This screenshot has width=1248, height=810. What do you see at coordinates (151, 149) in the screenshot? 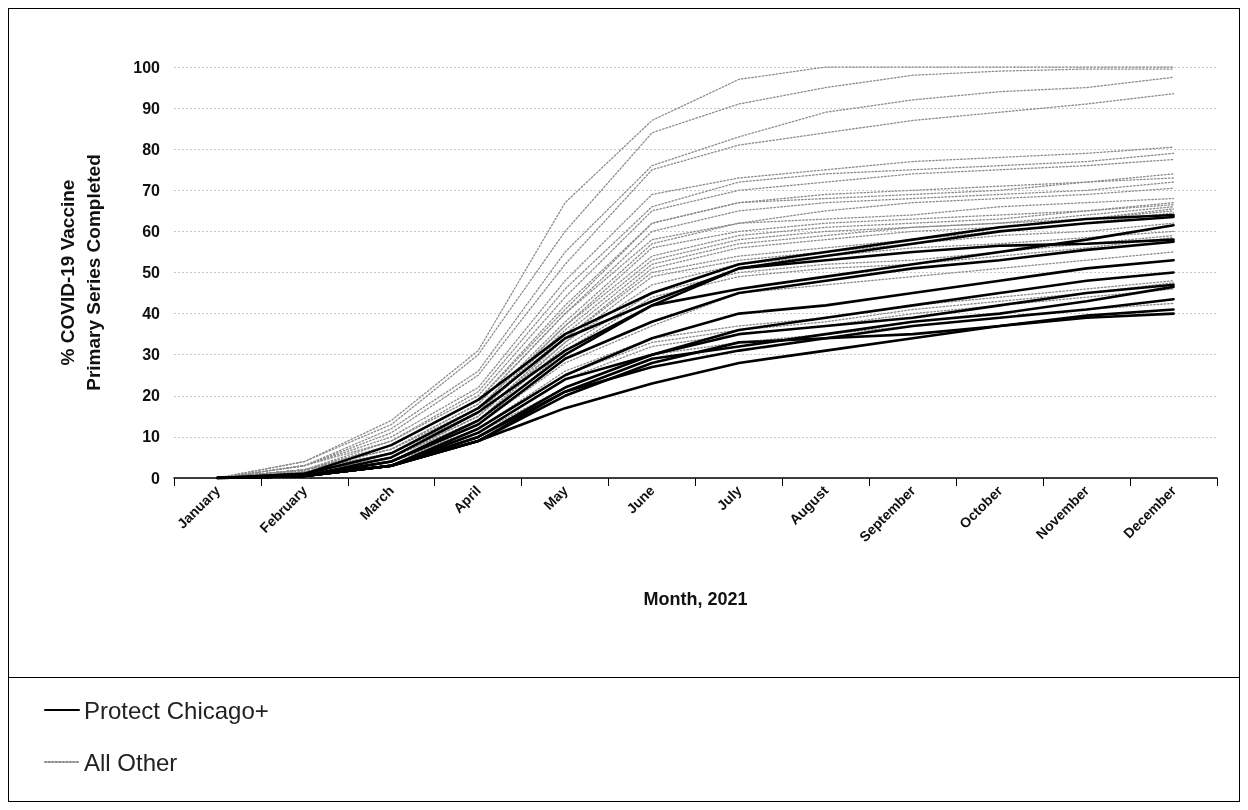
I see `y-tick-label: 80` at bounding box center [151, 149].